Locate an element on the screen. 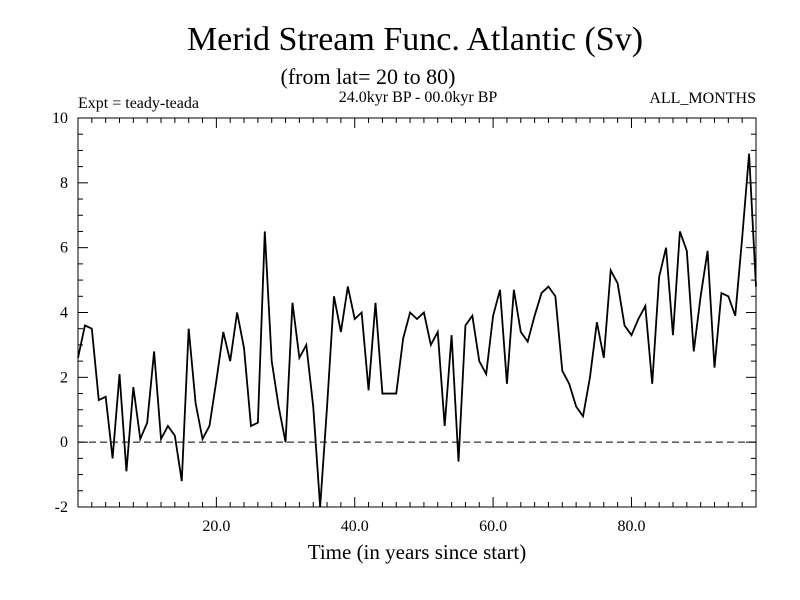 Image resolution: width=800 pixels, height=600 pixels. y-tick-label: 0 is located at coordinates (64, 442).